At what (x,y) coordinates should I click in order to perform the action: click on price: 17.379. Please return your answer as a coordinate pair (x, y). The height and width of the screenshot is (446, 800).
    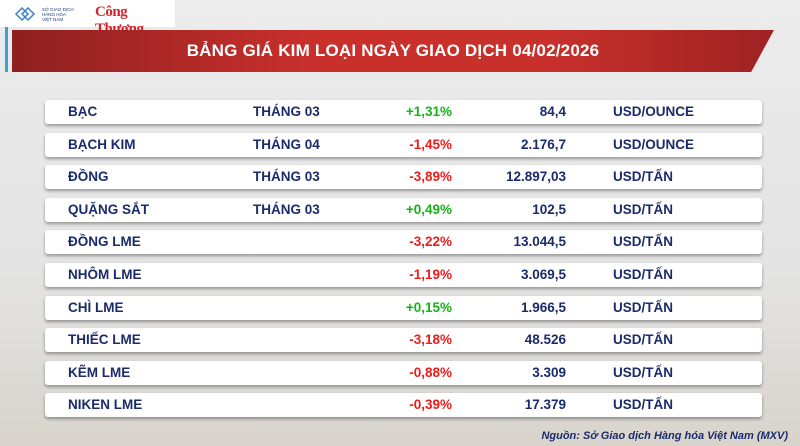
    Looking at the image, I should click on (545, 405).